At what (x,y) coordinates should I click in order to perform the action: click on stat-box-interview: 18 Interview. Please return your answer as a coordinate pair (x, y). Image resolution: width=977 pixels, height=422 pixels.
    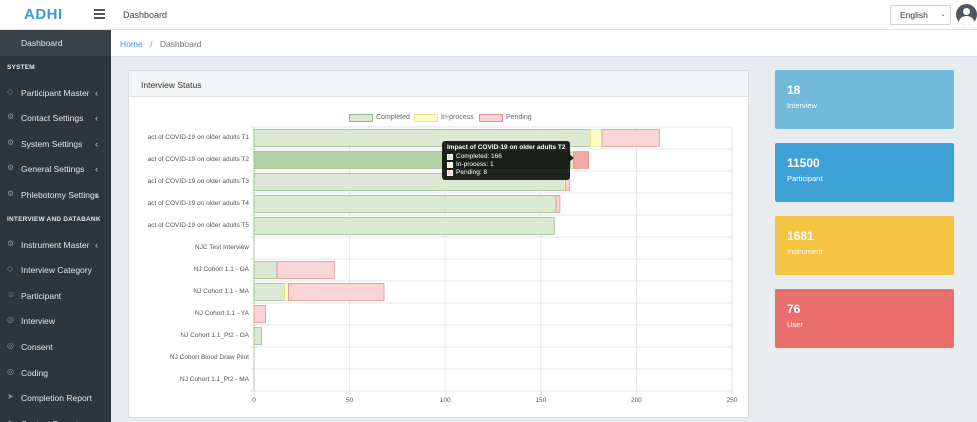
    Looking at the image, I should click on (864, 99).